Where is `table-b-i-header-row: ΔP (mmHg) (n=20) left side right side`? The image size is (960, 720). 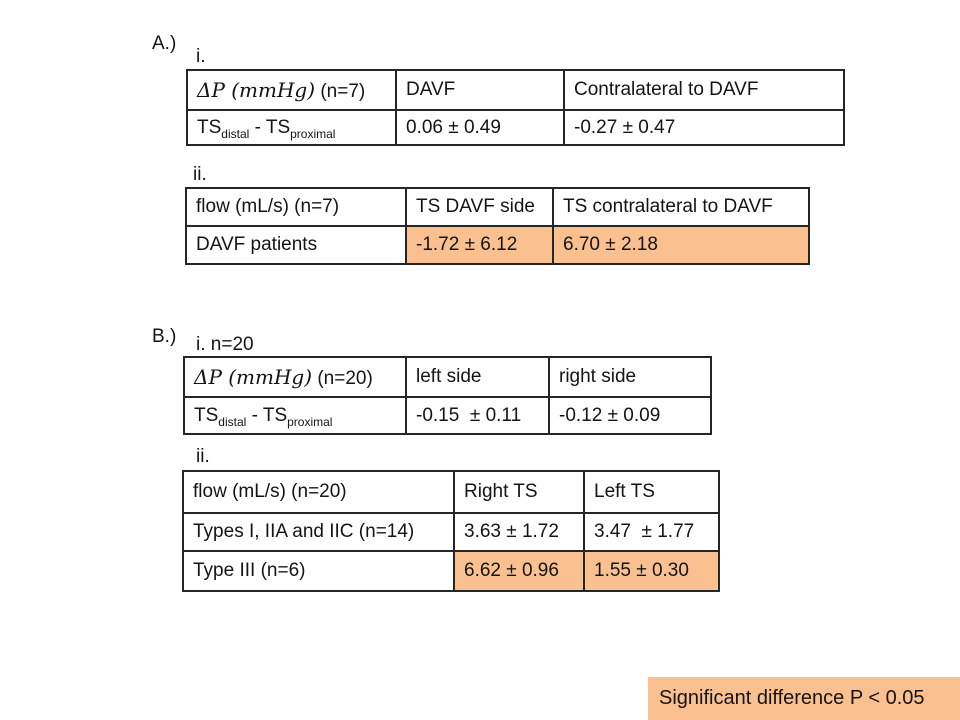
table-b-i-header-row: ΔP (mmHg) (n=20) left side right side is located at coordinates (447, 377).